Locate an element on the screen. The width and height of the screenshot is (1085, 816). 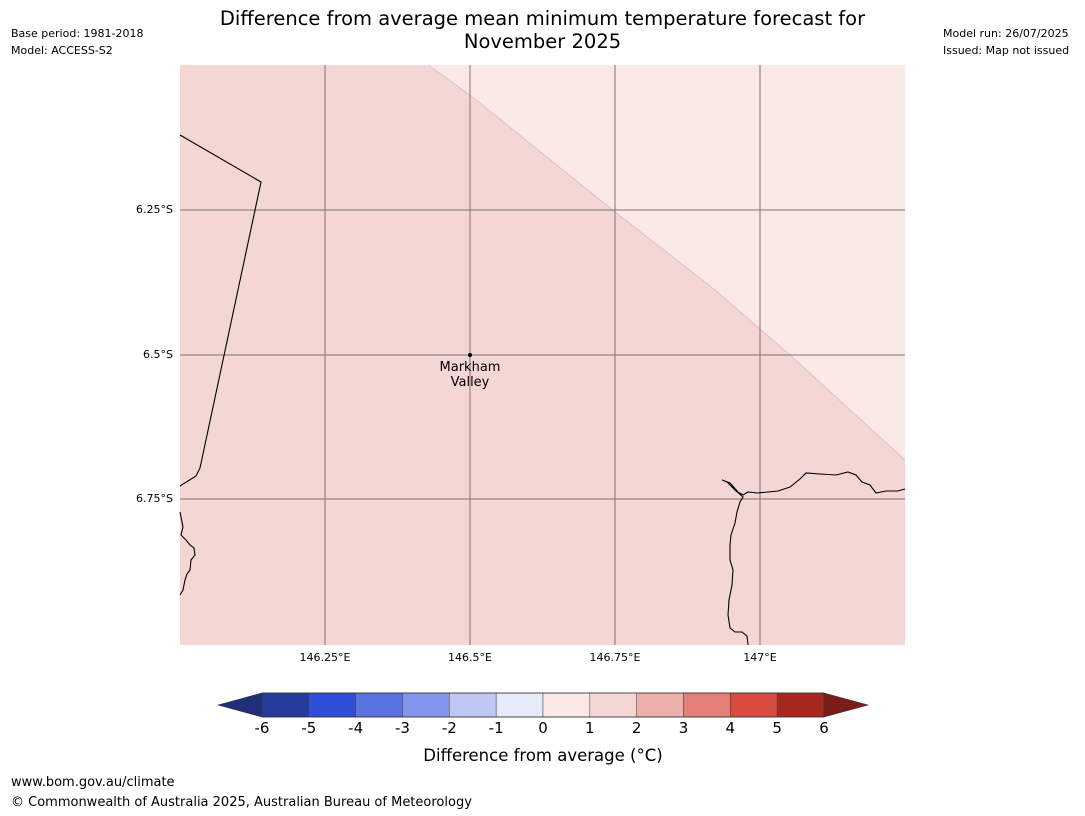
colorbar-over-extension is located at coordinates (846, 705).